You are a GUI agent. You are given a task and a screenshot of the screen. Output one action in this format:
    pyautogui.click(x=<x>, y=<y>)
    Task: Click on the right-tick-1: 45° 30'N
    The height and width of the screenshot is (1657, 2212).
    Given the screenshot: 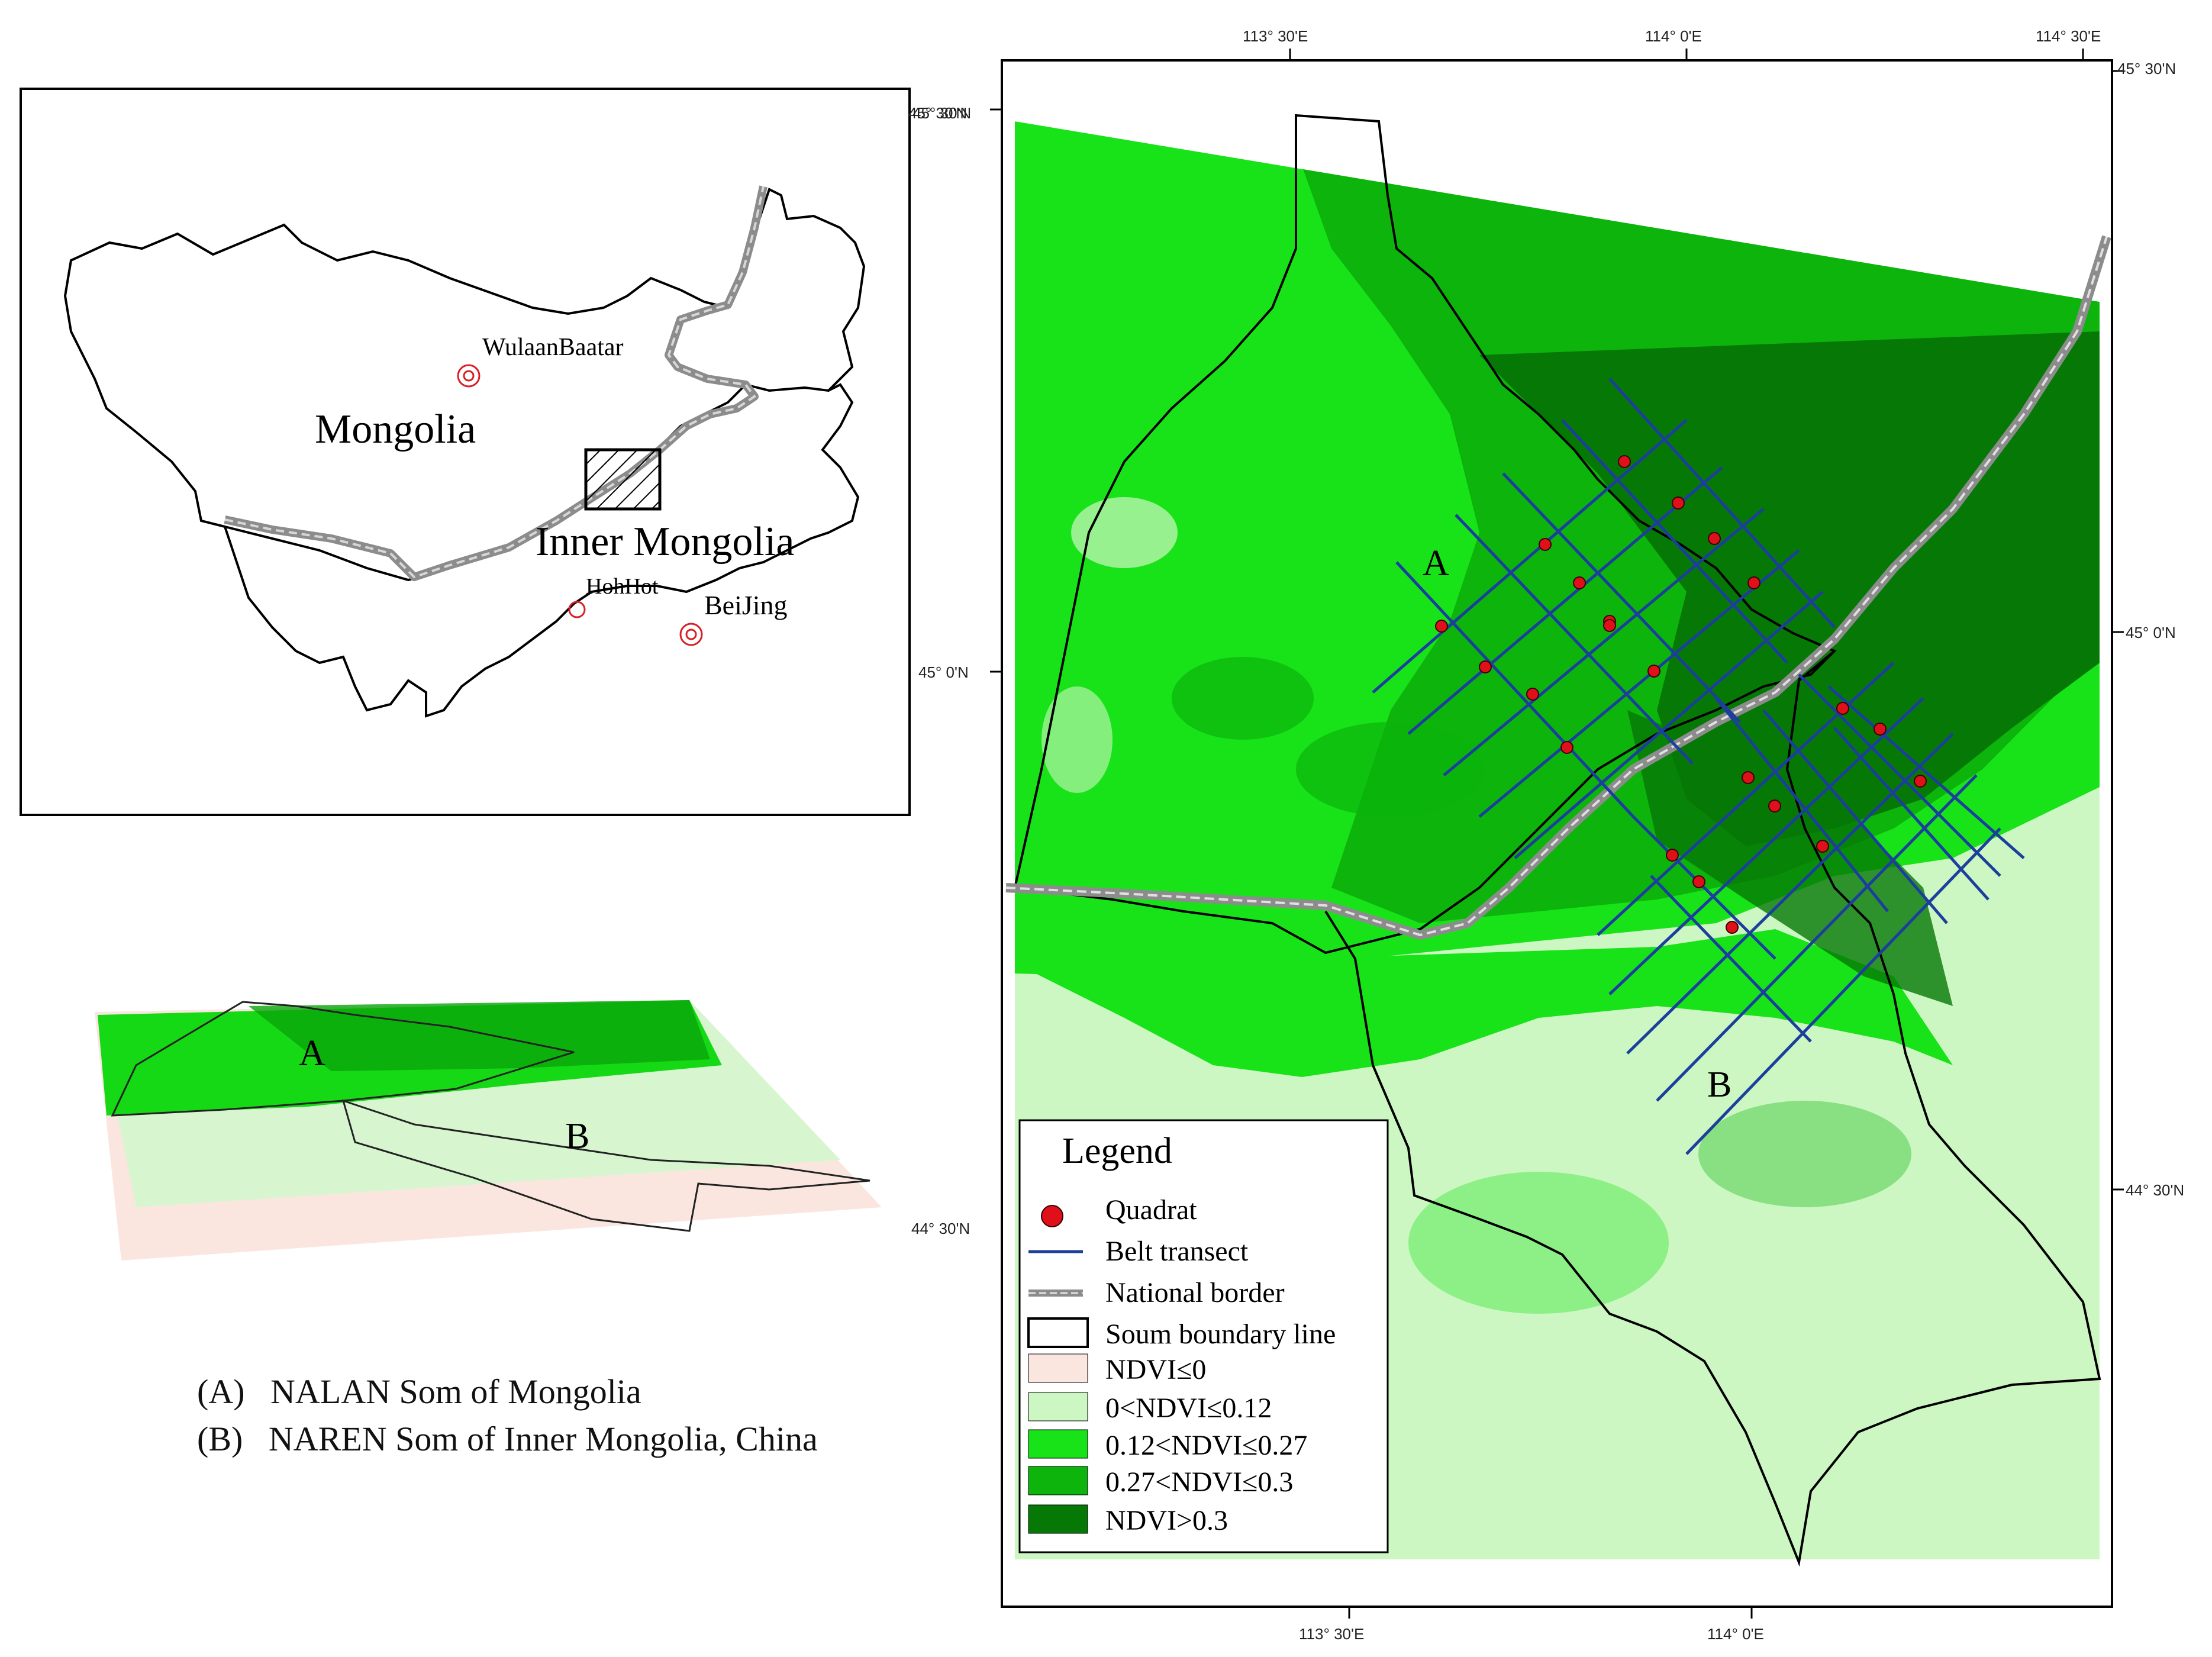 What is the action you would take?
    pyautogui.click(x=2146, y=69)
    